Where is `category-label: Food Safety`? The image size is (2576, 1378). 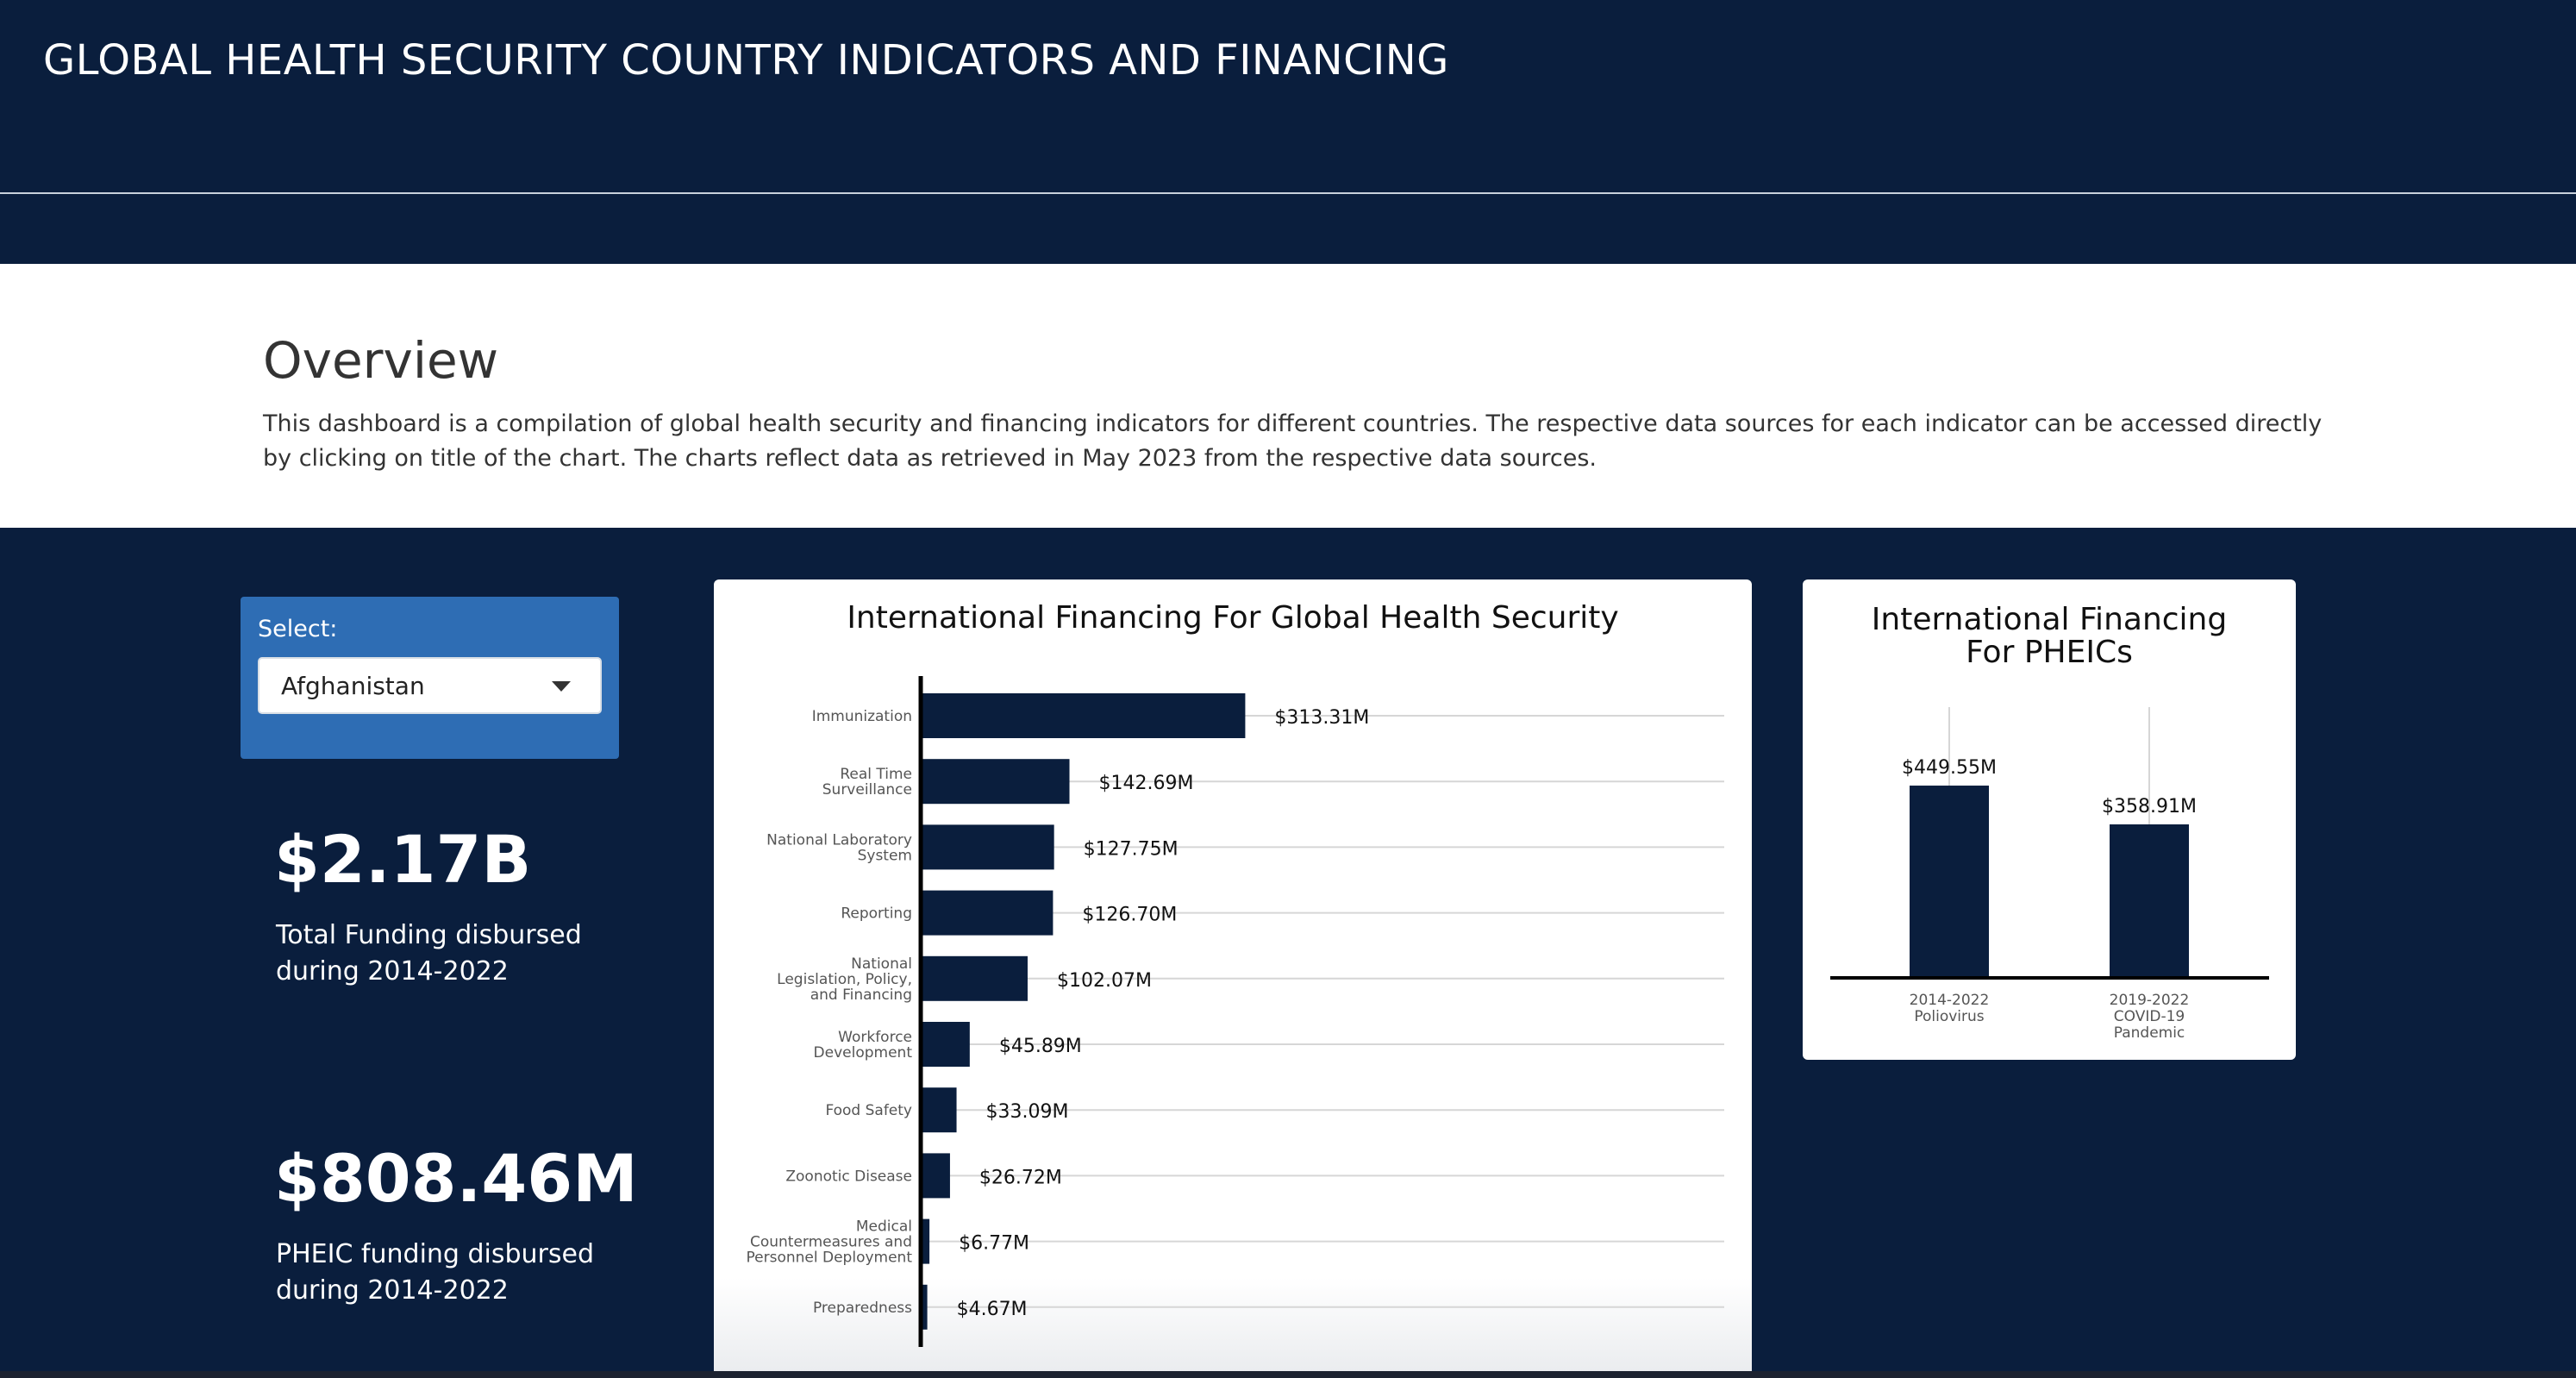 category-label: Food Safety is located at coordinates (869, 1110).